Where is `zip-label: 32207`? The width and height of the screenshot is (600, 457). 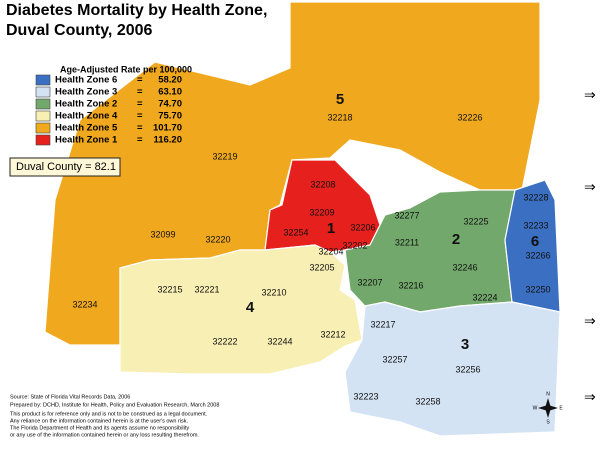 zip-label: 32207 is located at coordinates (369, 282).